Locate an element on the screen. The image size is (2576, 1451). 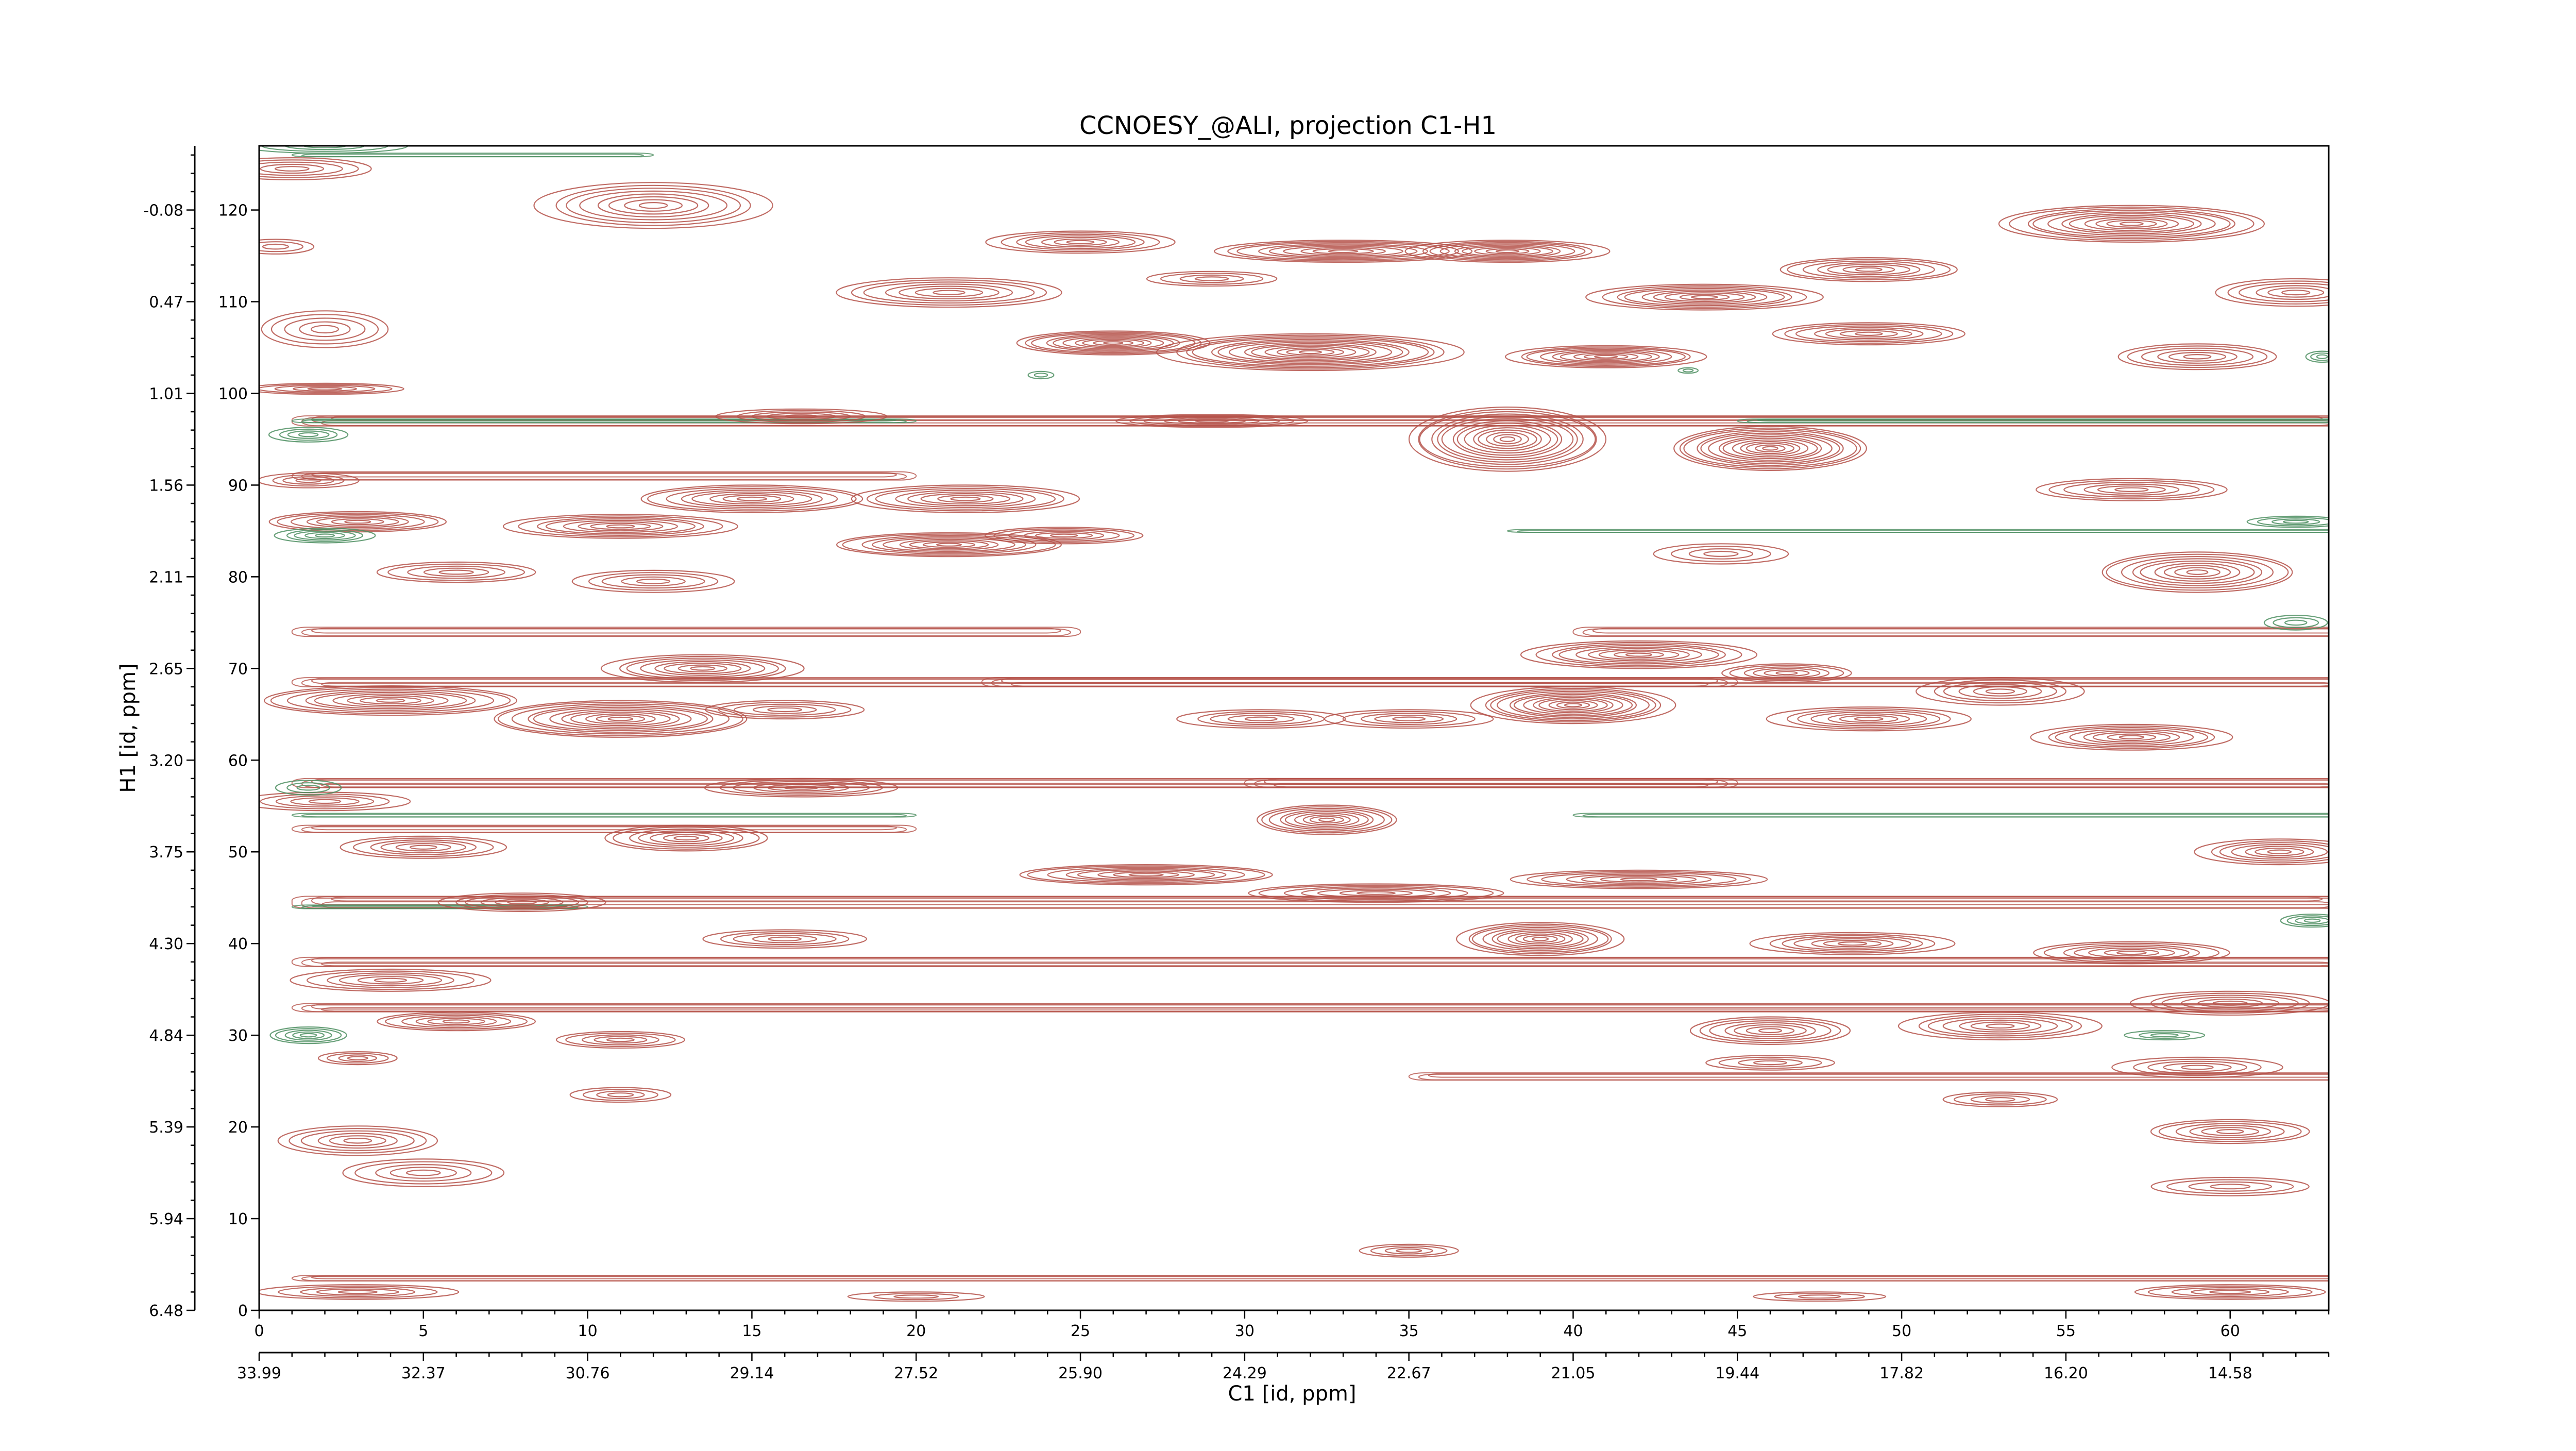
y-index-tick-label: 40 is located at coordinates (238, 944).